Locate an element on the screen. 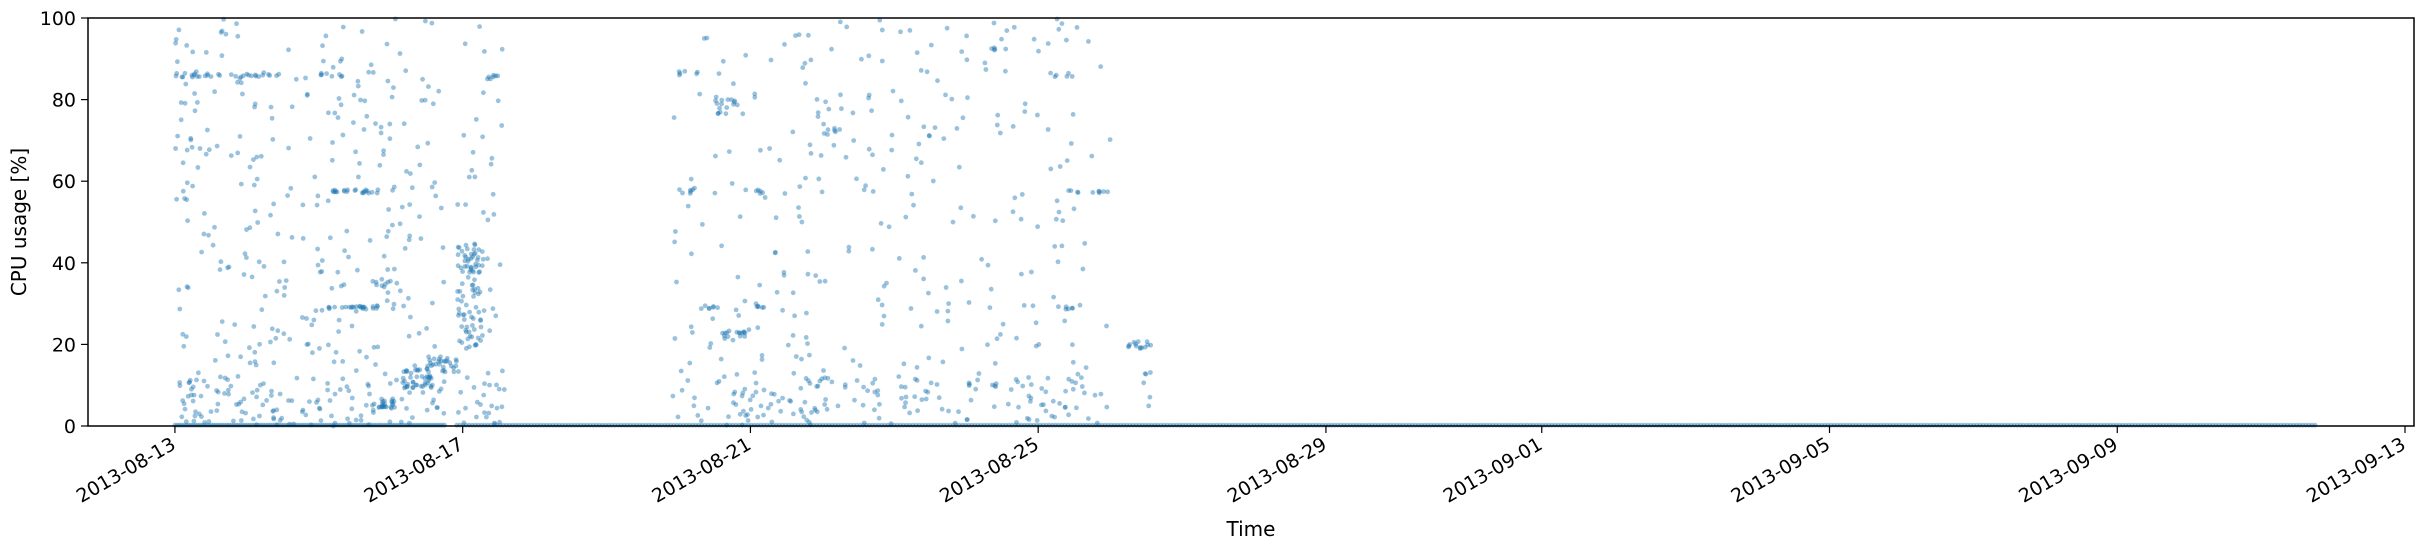 This screenshot has width=2424, height=551. x-tick-label: 2013-08-29 is located at coordinates (1277, 470).